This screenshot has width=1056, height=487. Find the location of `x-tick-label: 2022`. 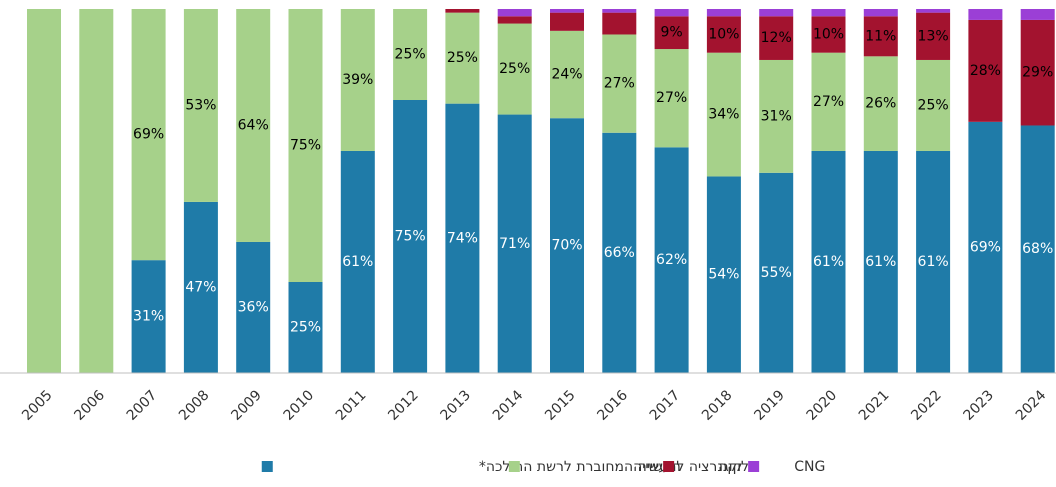

x-tick-label: 2022 is located at coordinates (926, 405).